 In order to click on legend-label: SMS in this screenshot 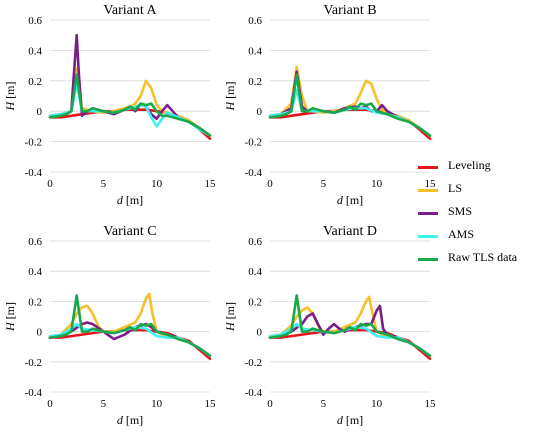, I will do `click(460, 211)`.